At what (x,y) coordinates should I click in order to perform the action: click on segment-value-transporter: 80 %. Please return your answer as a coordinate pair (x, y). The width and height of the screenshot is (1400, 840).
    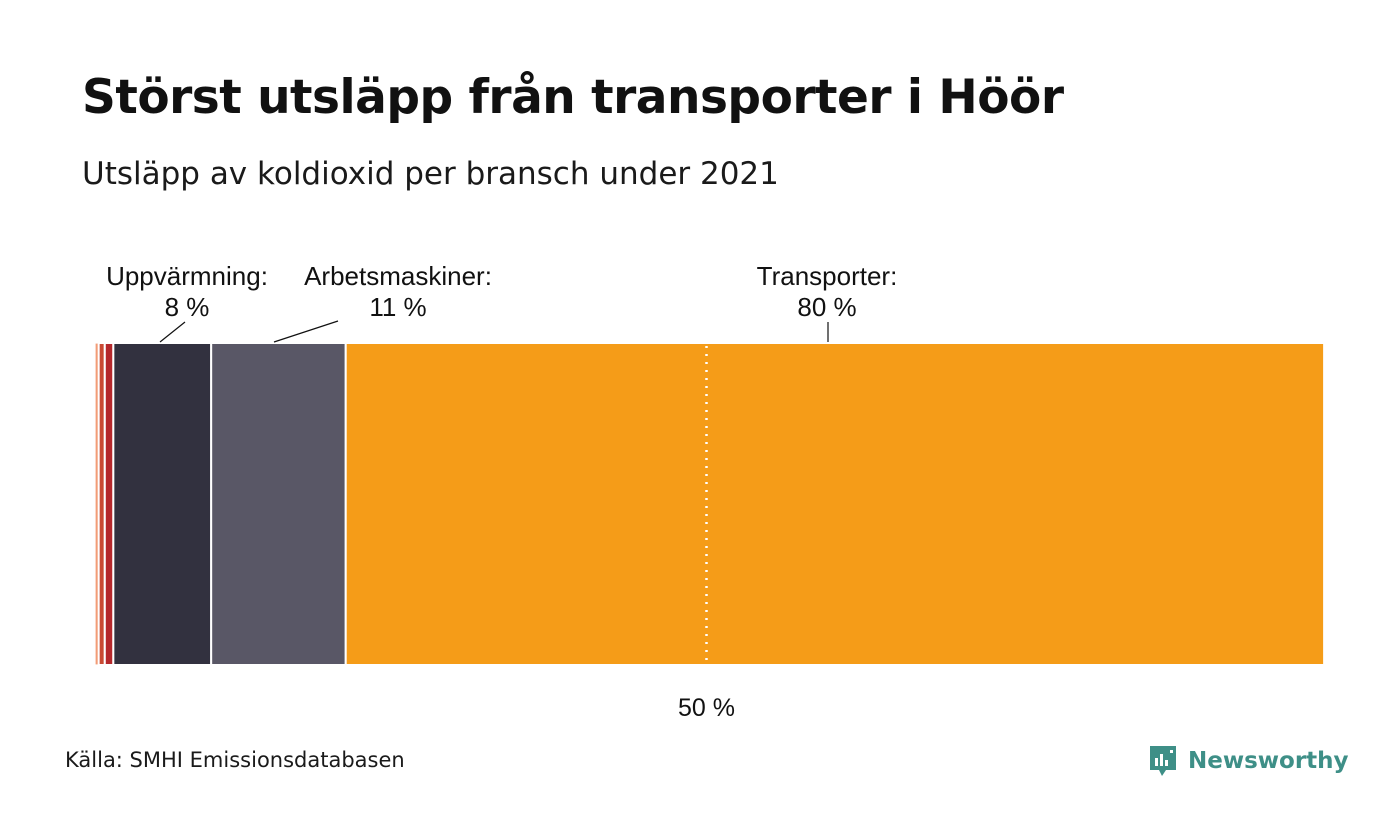
    Looking at the image, I should click on (826, 307).